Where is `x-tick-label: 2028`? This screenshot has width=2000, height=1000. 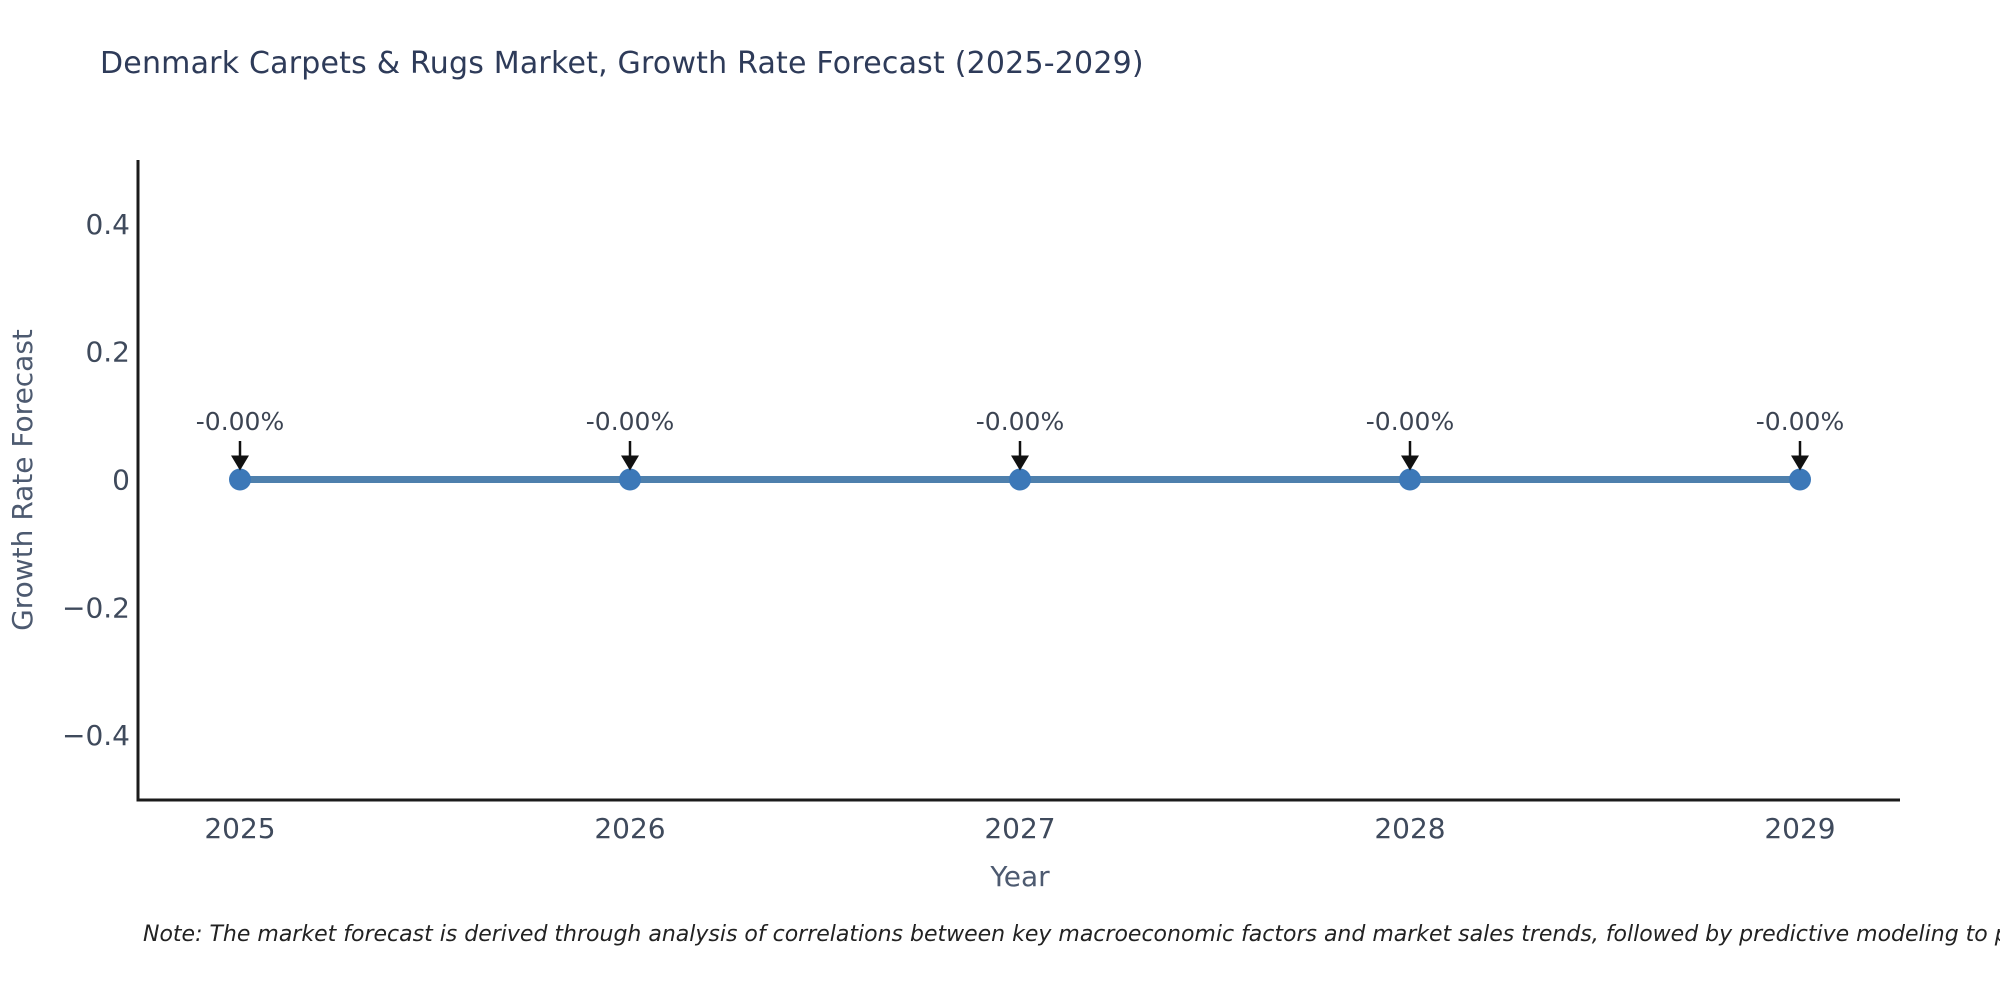 x-tick-label: 2028 is located at coordinates (1409, 828).